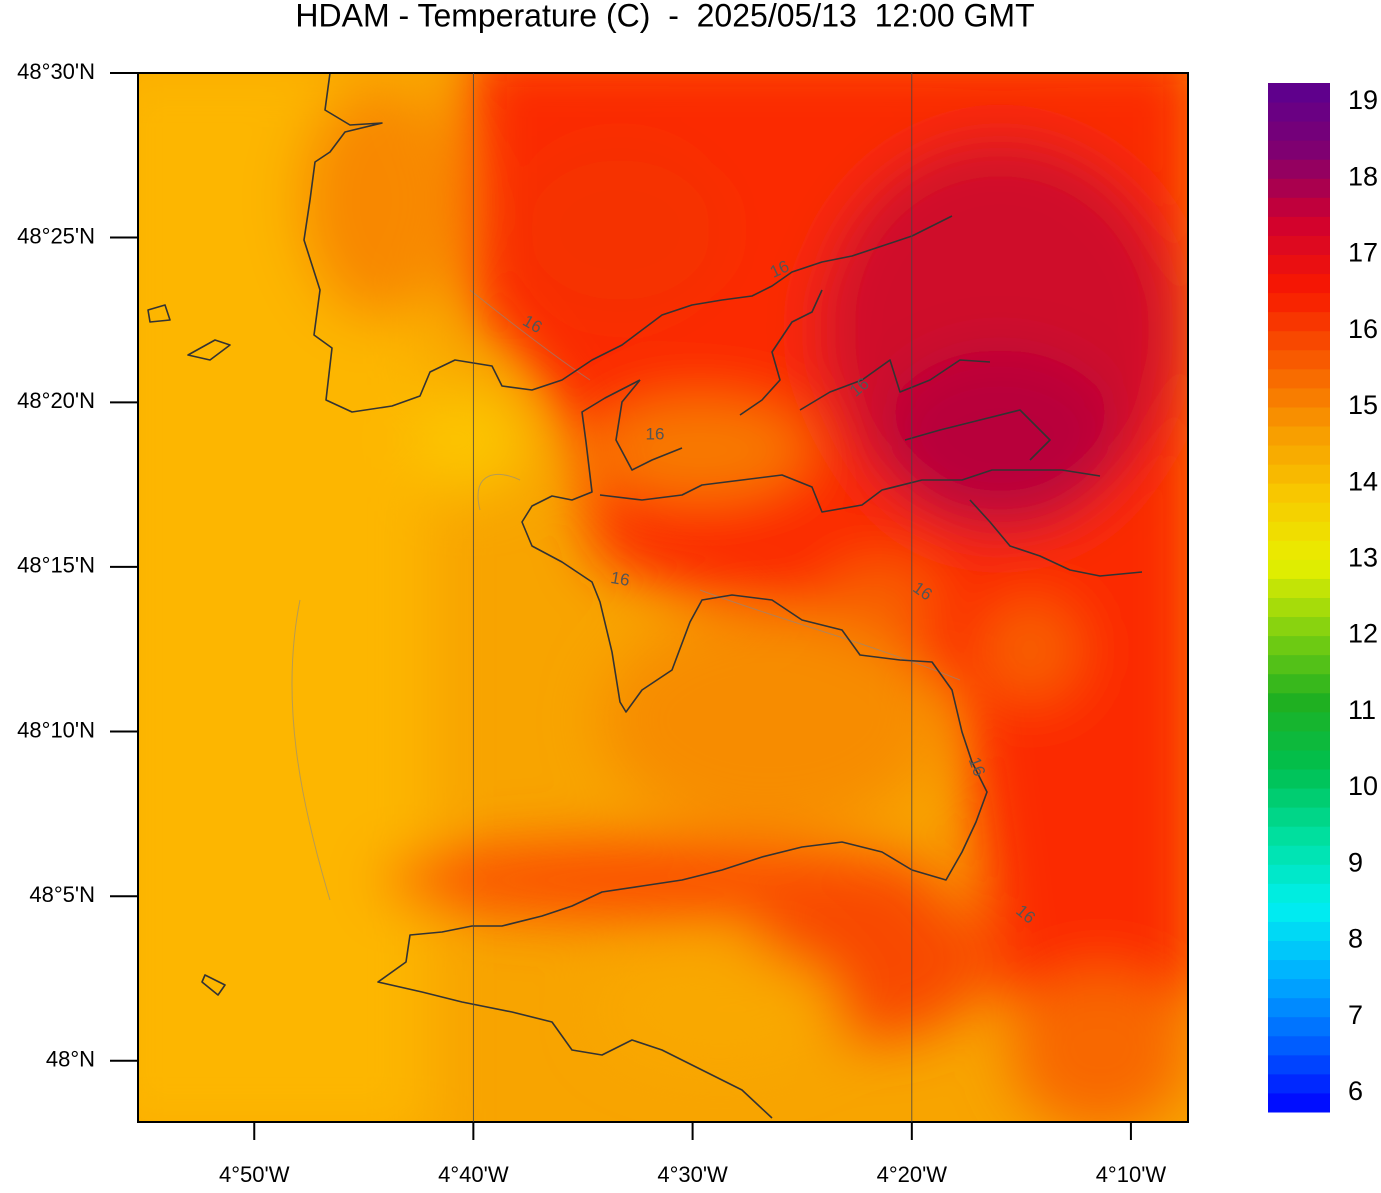 Image resolution: width=1381 pixels, height=1193 pixels. Describe the element at coordinates (1363, 329) in the screenshot. I see `colorbar-label: 16` at that location.